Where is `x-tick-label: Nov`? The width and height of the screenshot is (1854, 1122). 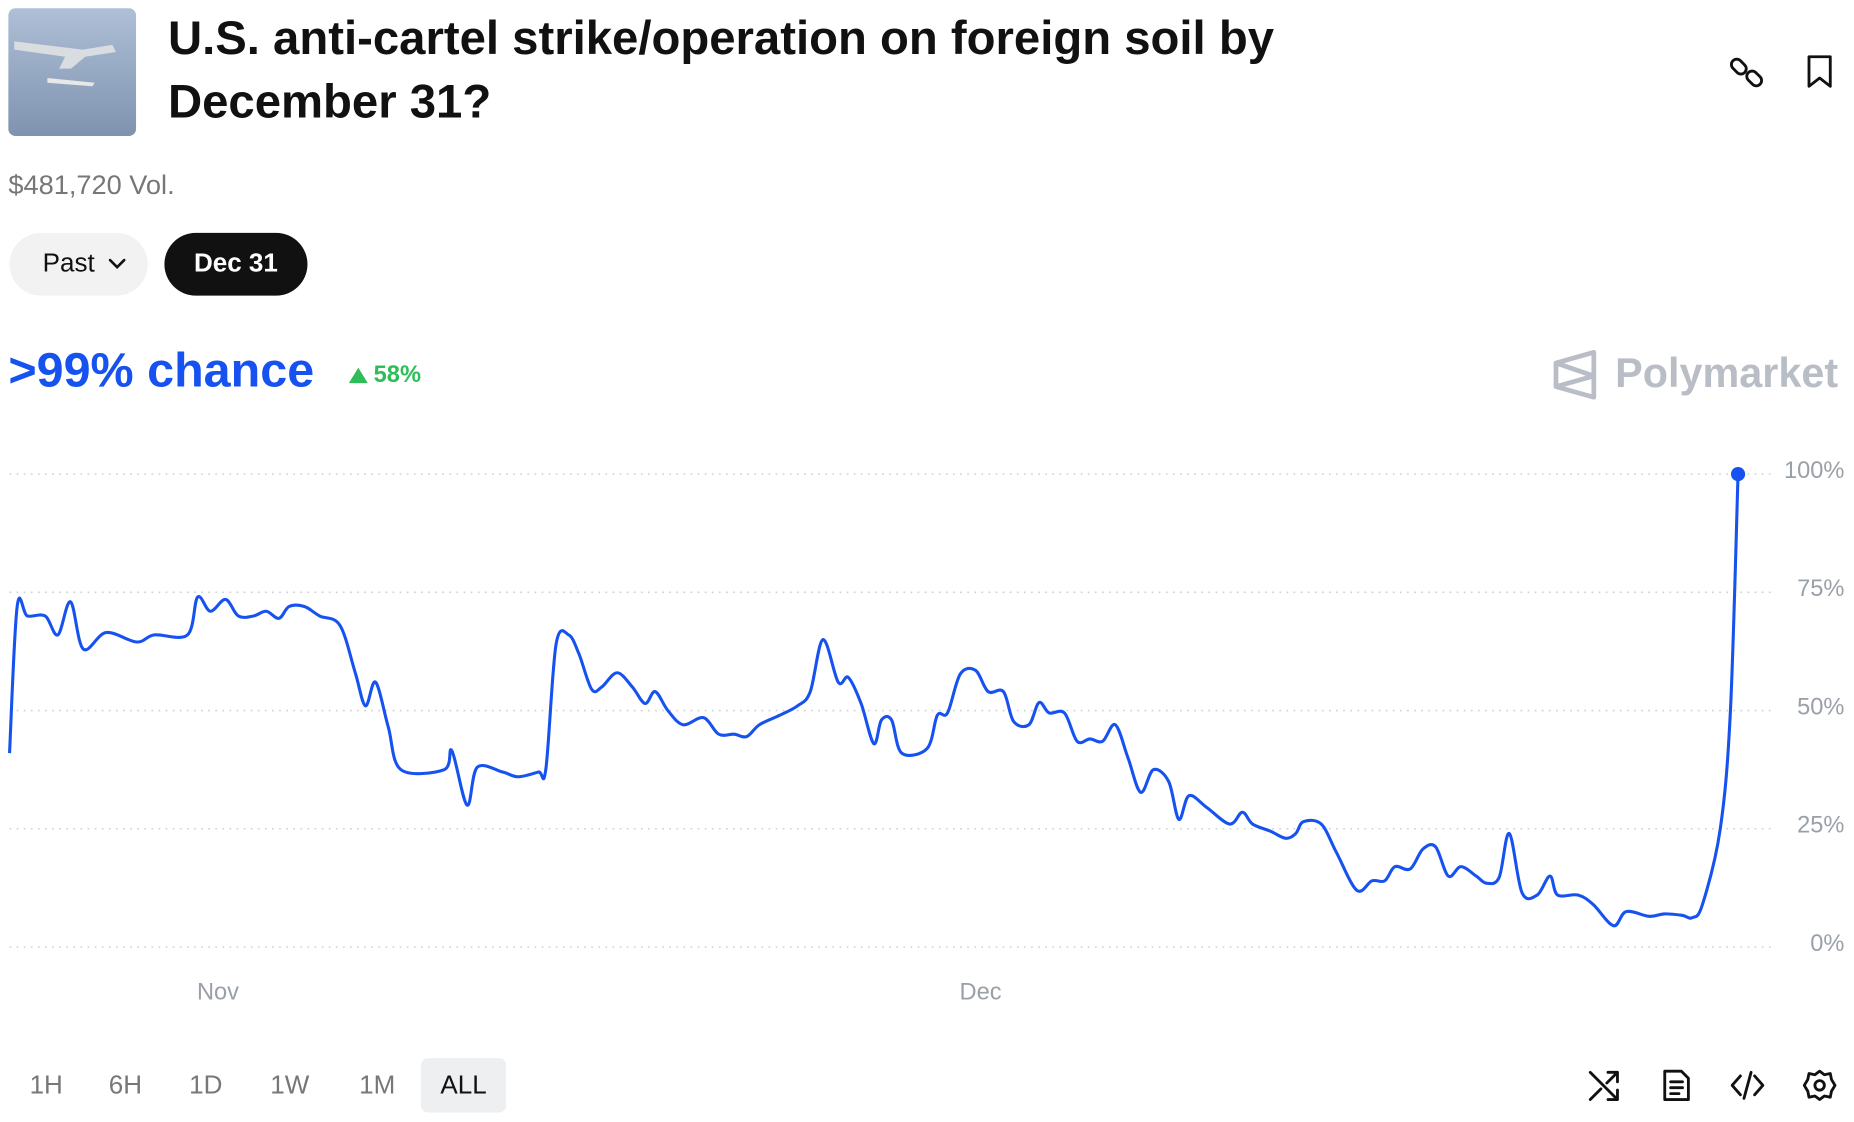 x-tick-label: Nov is located at coordinates (218, 992).